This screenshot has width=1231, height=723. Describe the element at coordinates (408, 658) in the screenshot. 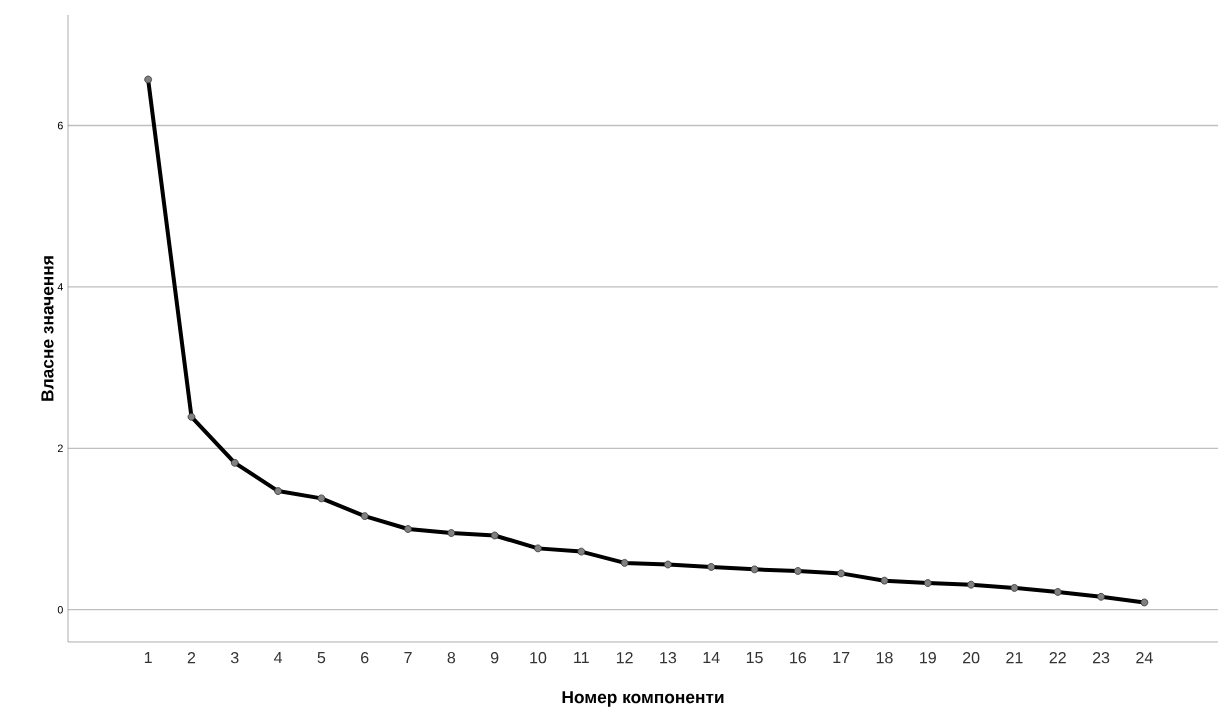

I see `x-tick-label: 7` at that location.